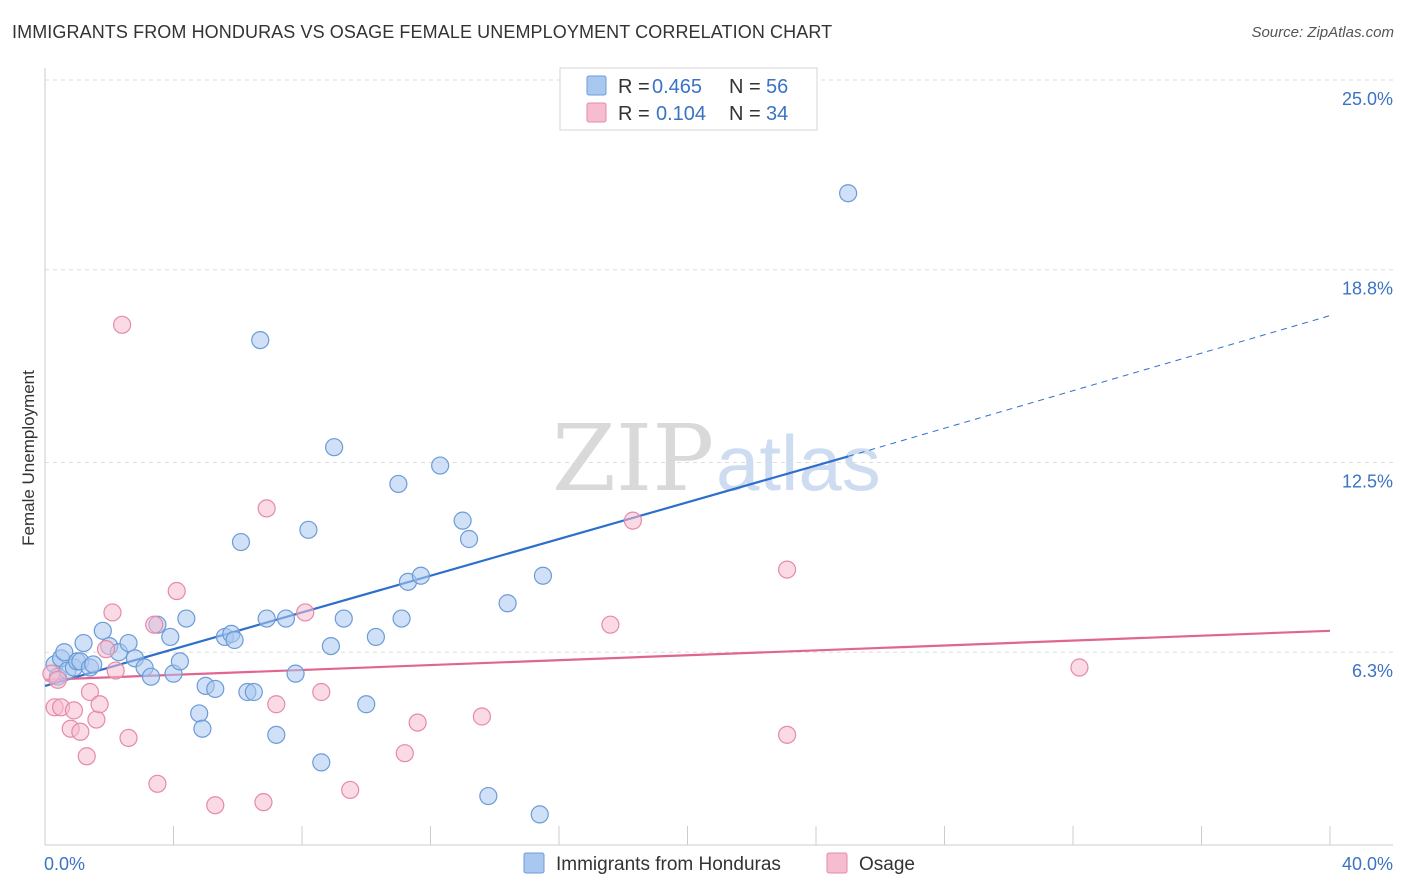 This screenshot has height=892, width=1406. I want to click on legend-r-label-1: R =, so click(634, 114).